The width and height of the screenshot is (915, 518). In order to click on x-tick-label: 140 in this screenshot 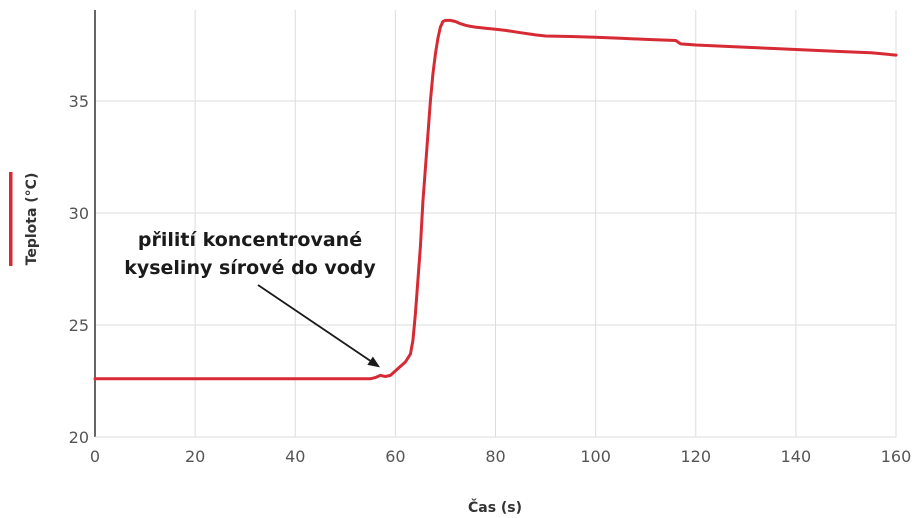, I will do `click(796, 456)`.